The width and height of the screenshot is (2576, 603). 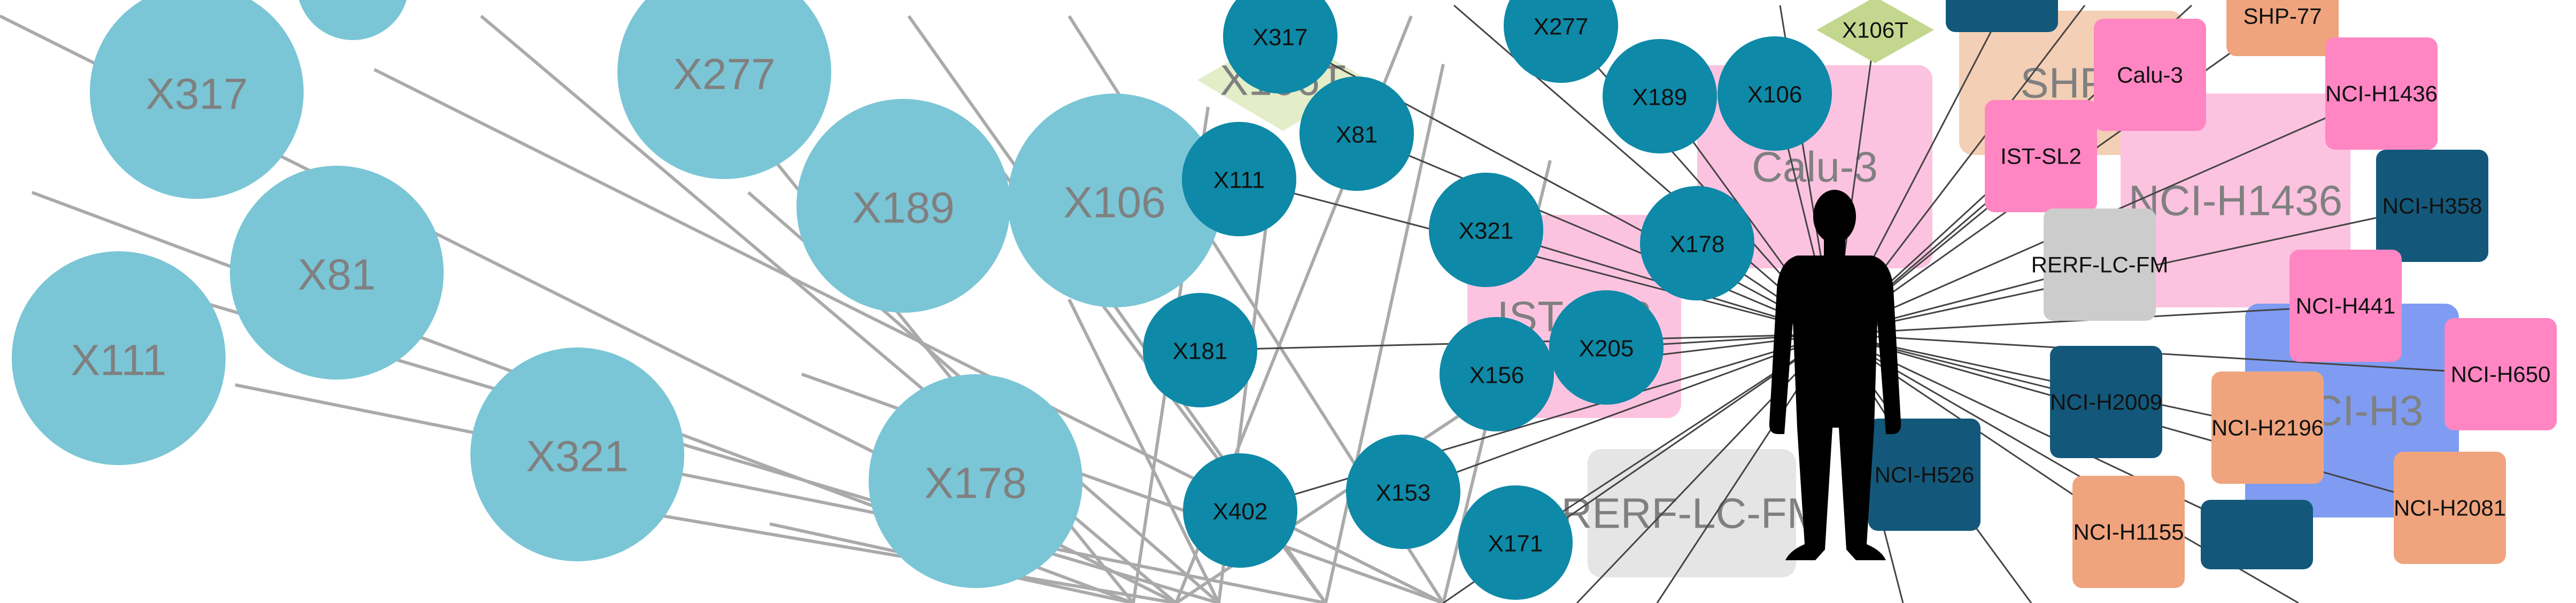 I want to click on cell-line-nci-h358: NCI-H358, so click(x=2432, y=206).